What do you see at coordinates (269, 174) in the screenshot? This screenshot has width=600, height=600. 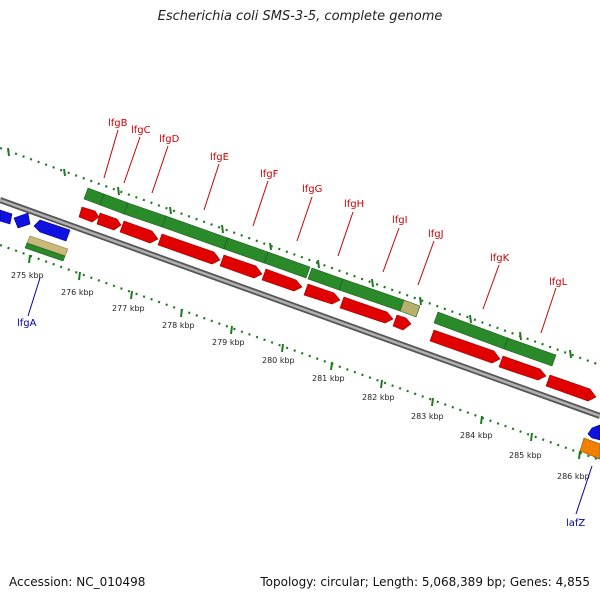 I see `gene-label-lfgf: lfgF` at bounding box center [269, 174].